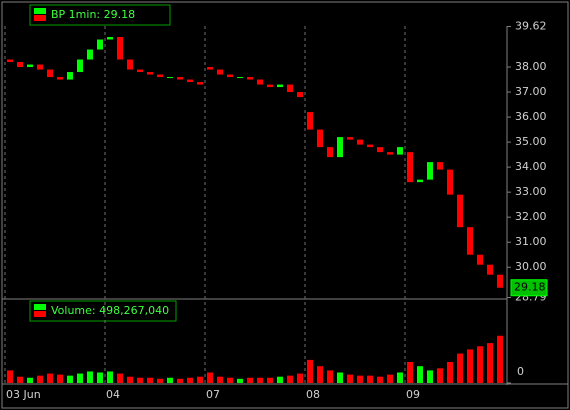 This screenshot has height=410, width=570. What do you see at coordinates (531, 191) in the screenshot?
I see `y-tick-label: 33.00` at bounding box center [531, 191].